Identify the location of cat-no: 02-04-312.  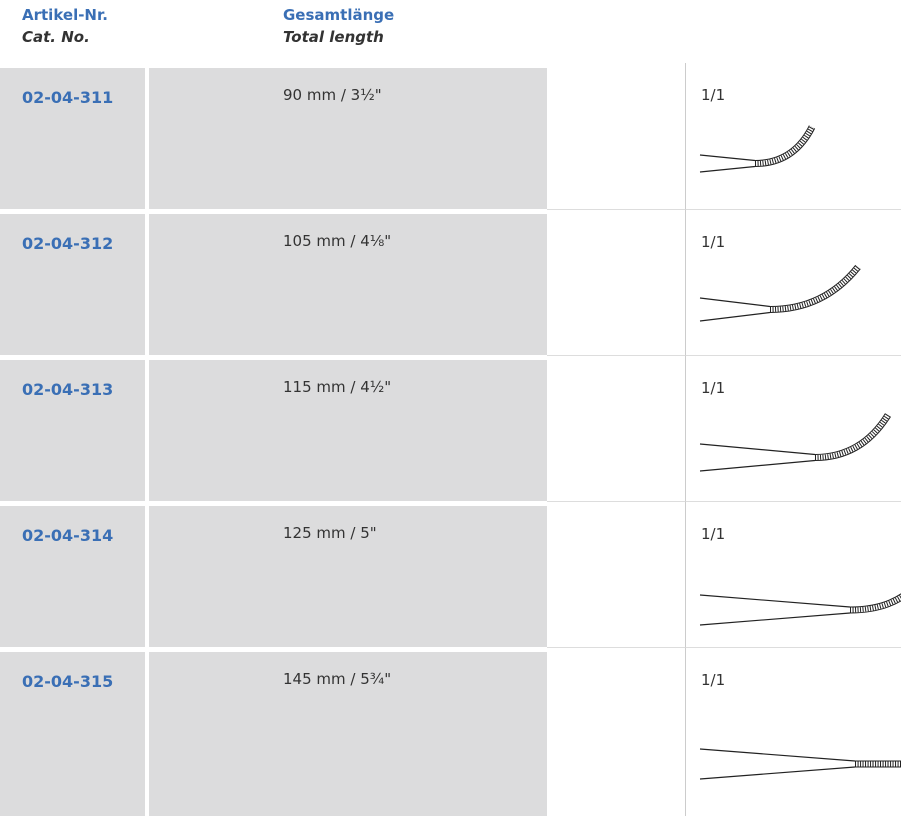
(72, 284).